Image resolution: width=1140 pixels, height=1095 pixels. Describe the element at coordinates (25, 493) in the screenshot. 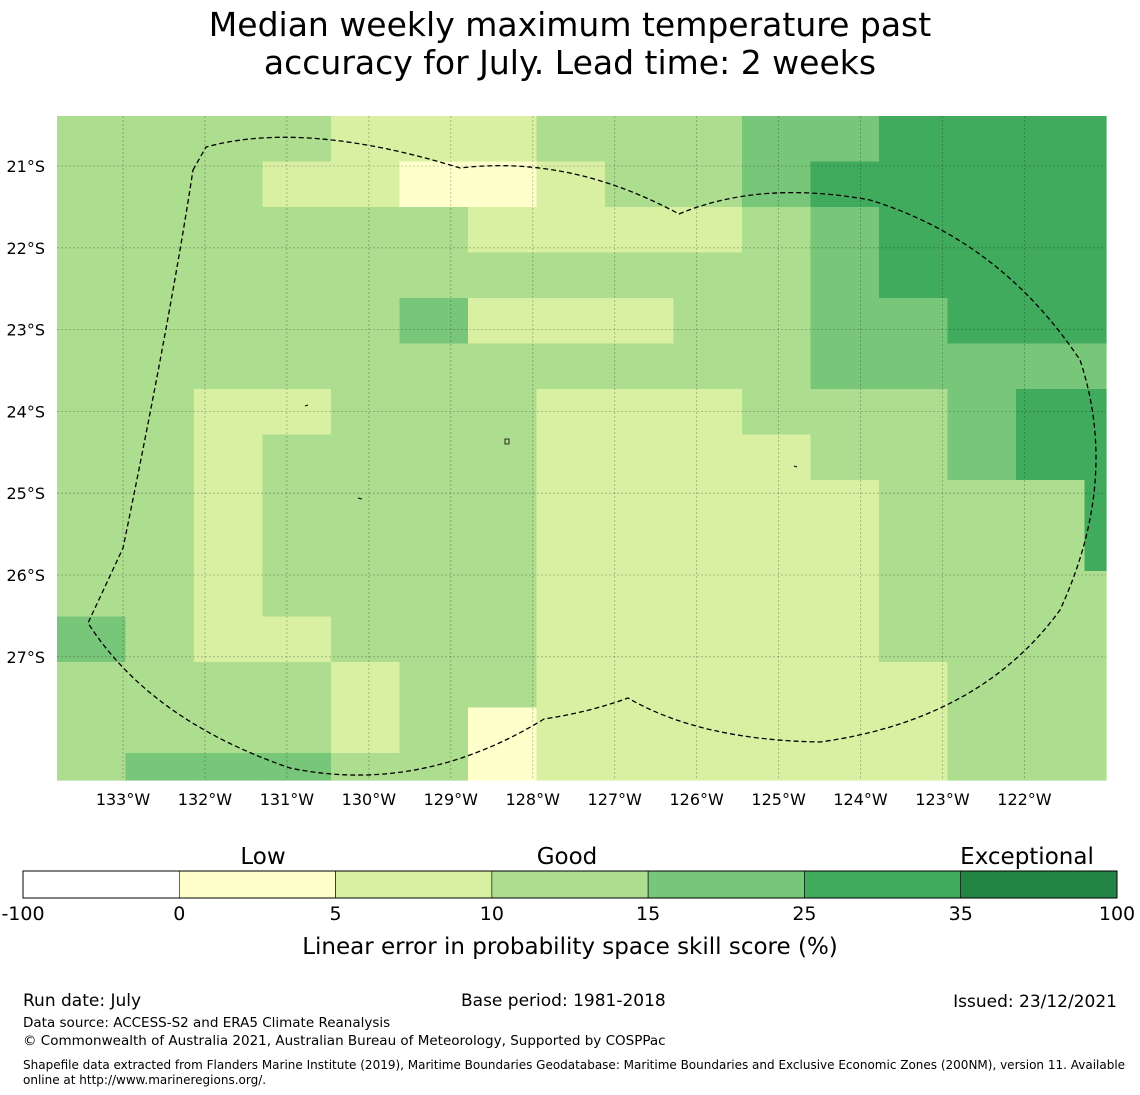

I see `latitude-tick-label: 25°S` at that location.